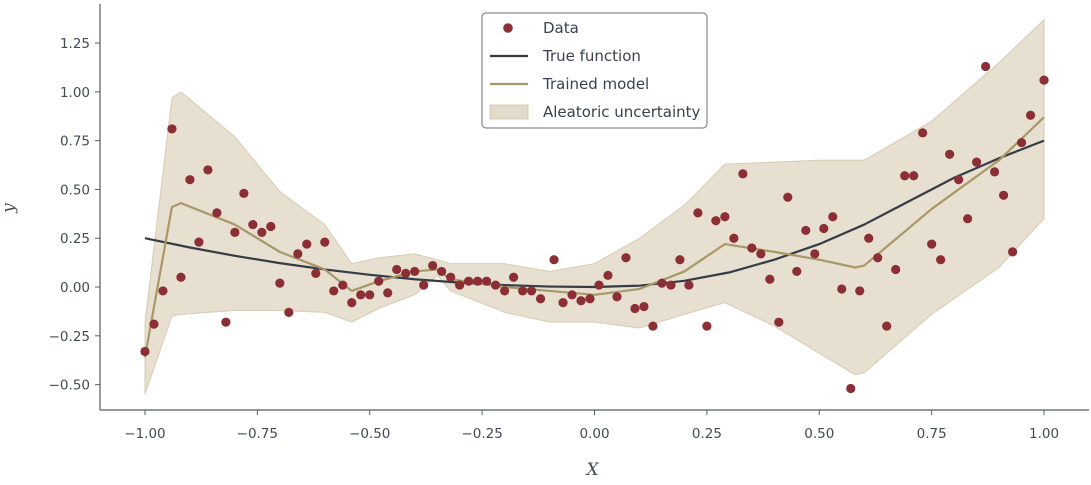  Describe the element at coordinates (819, 434) in the screenshot. I see `x-tick-label: 0.50` at that location.